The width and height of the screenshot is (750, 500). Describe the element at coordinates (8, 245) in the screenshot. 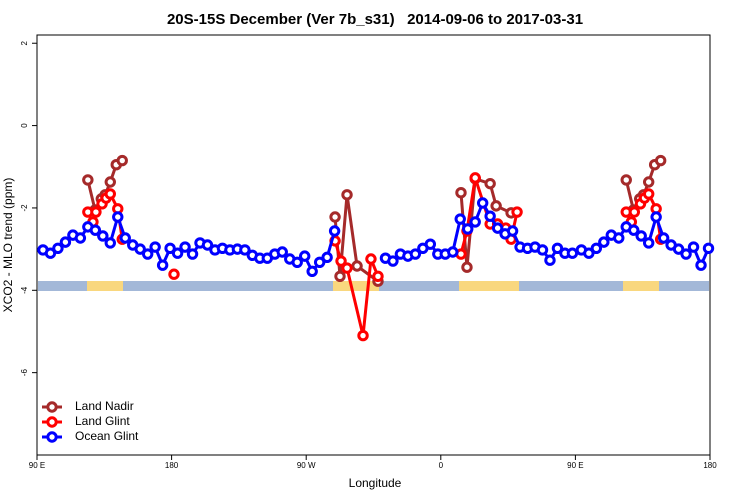

I see `y-axis-label: XCO2 - MLO trend (ppm)` at that location.